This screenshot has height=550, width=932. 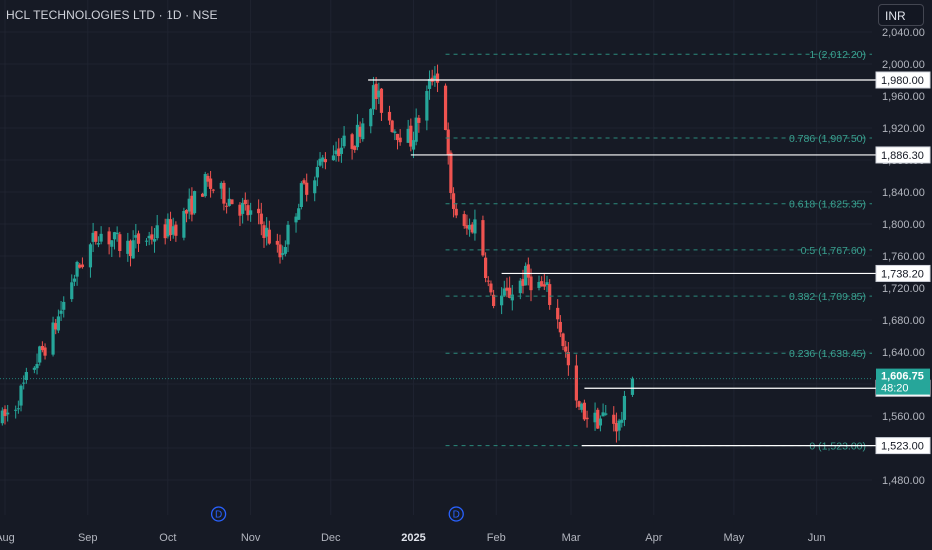 I want to click on x-tick-label: Mar, so click(x=571, y=538).